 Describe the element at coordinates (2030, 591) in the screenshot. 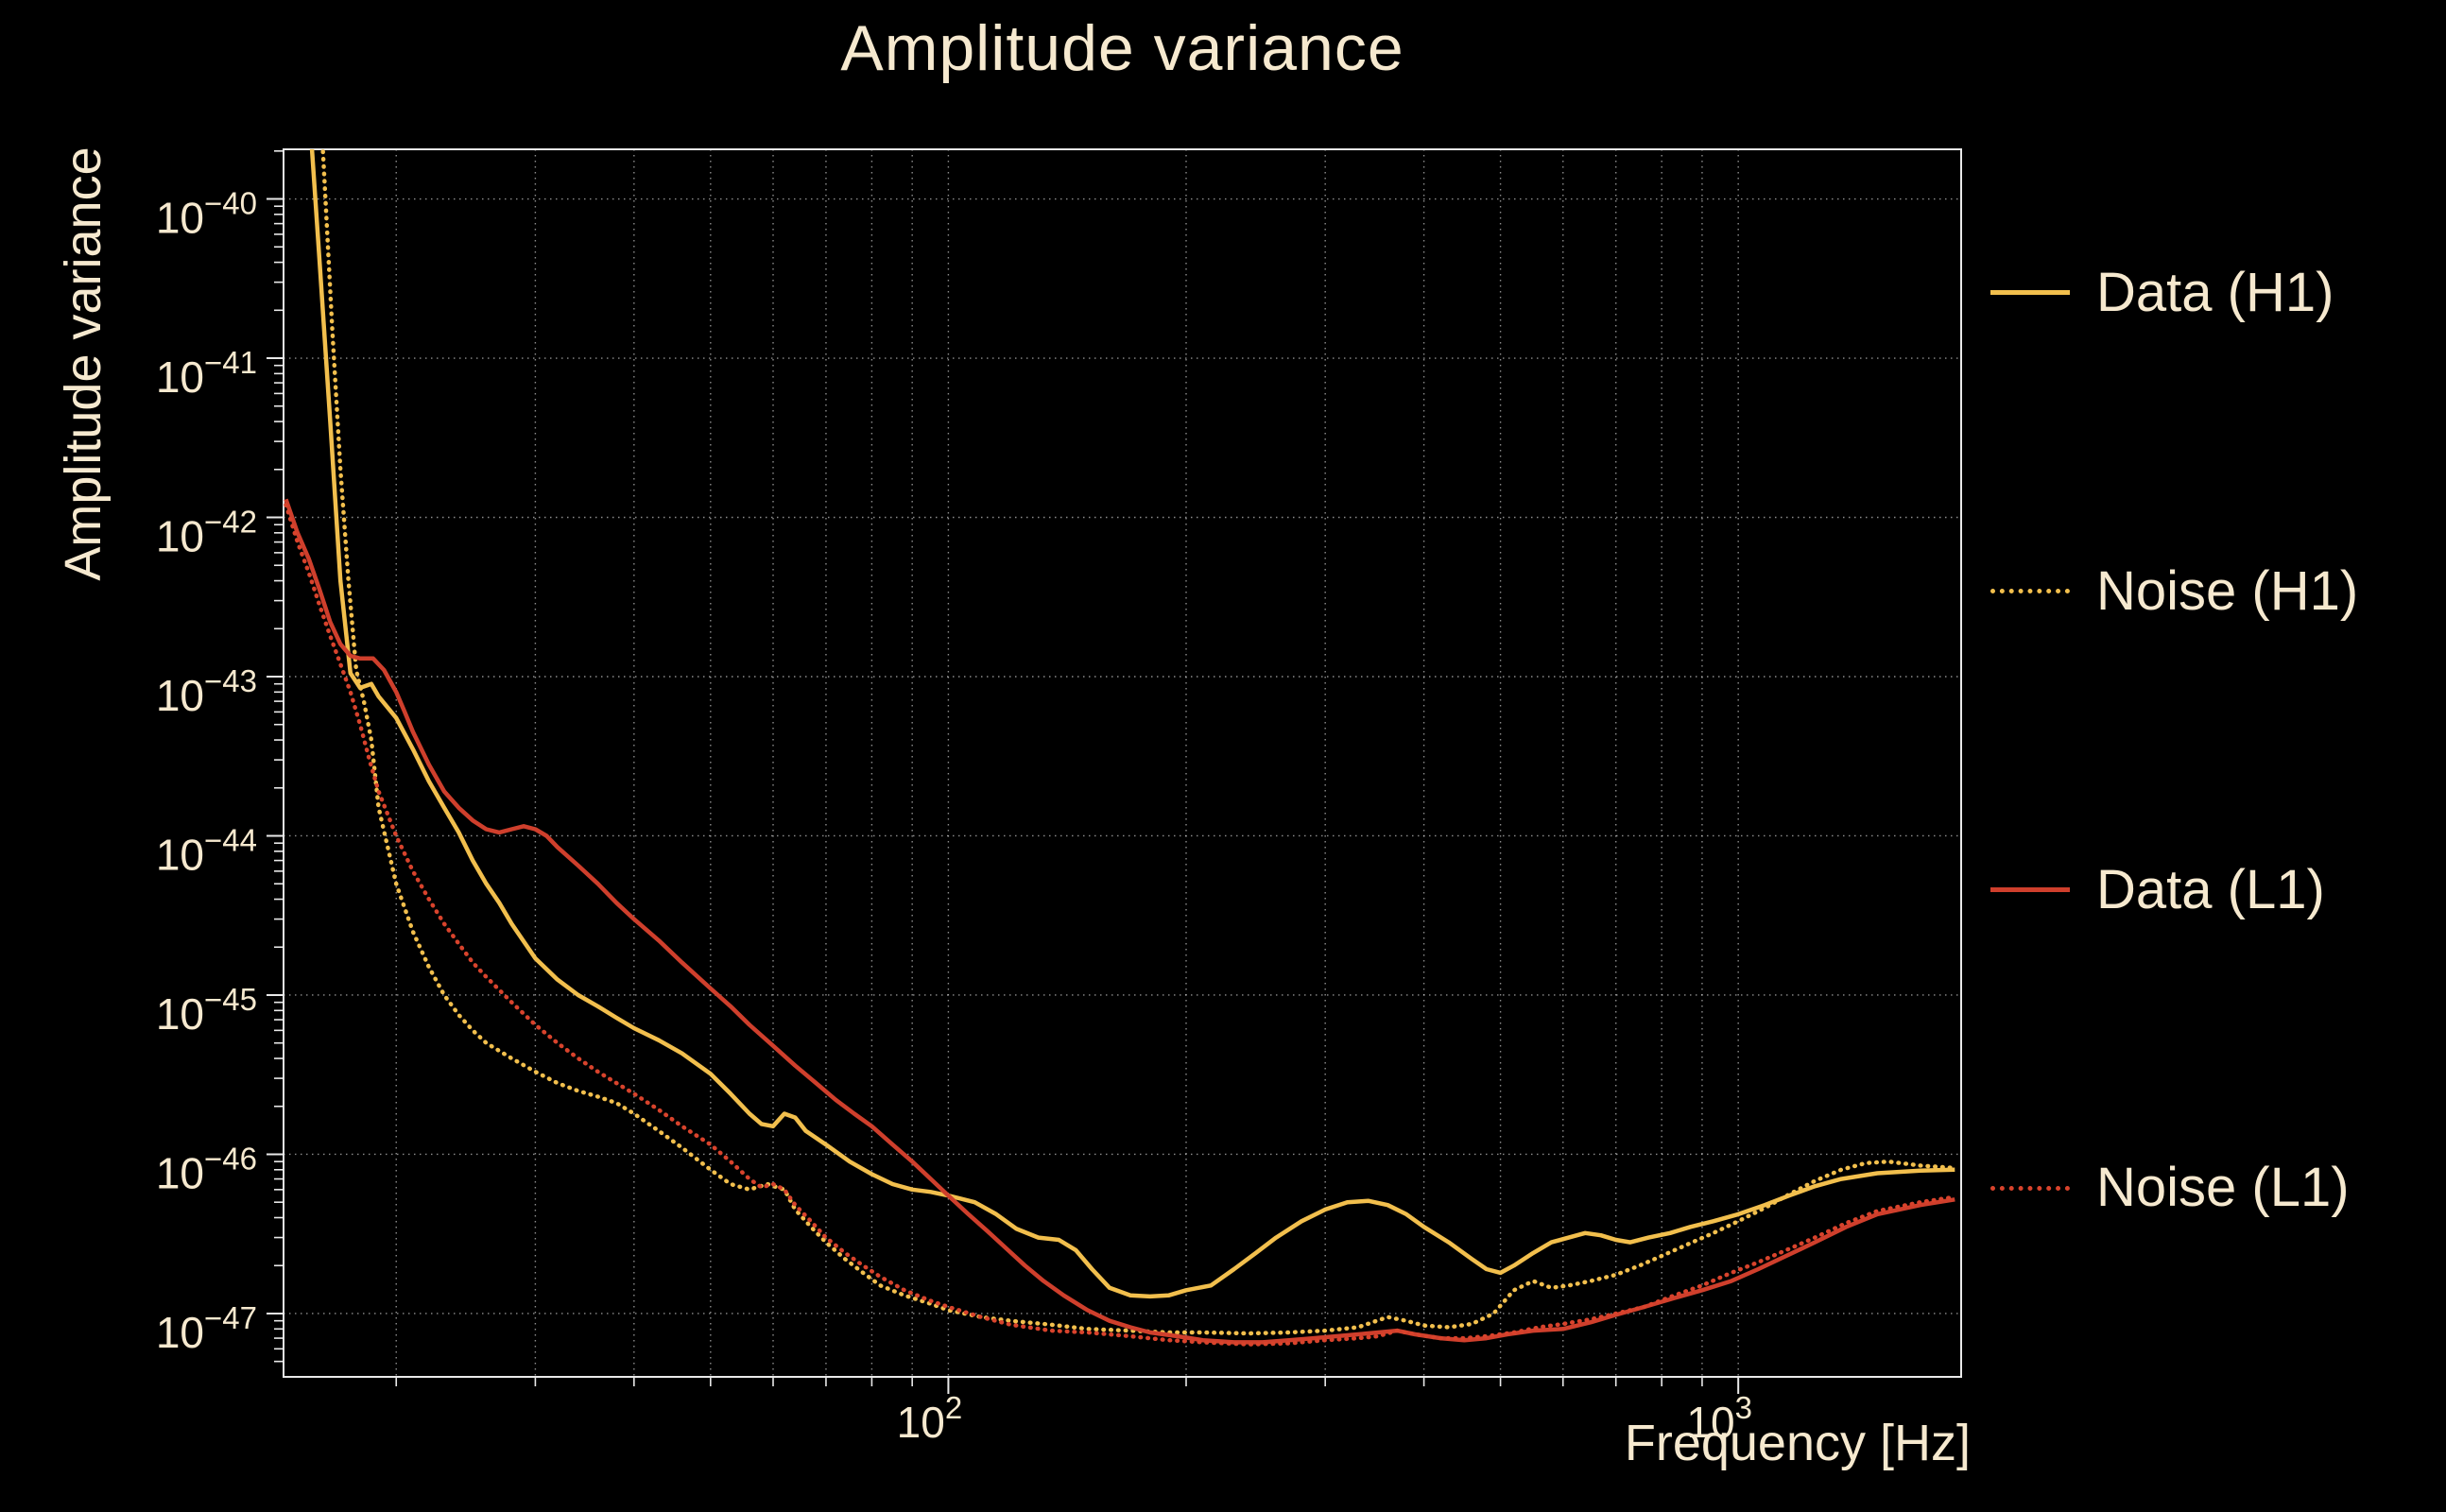

I see `legend-line-sample-dotted-h1` at that location.